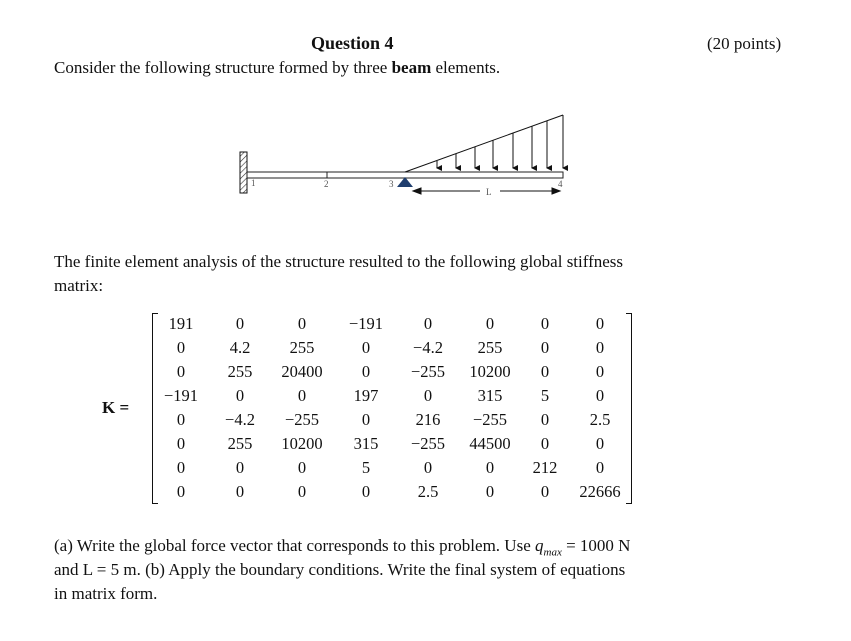 Image resolution: width=851 pixels, height=641 pixels. What do you see at coordinates (405, 182) in the screenshot?
I see `pin-support` at bounding box center [405, 182].